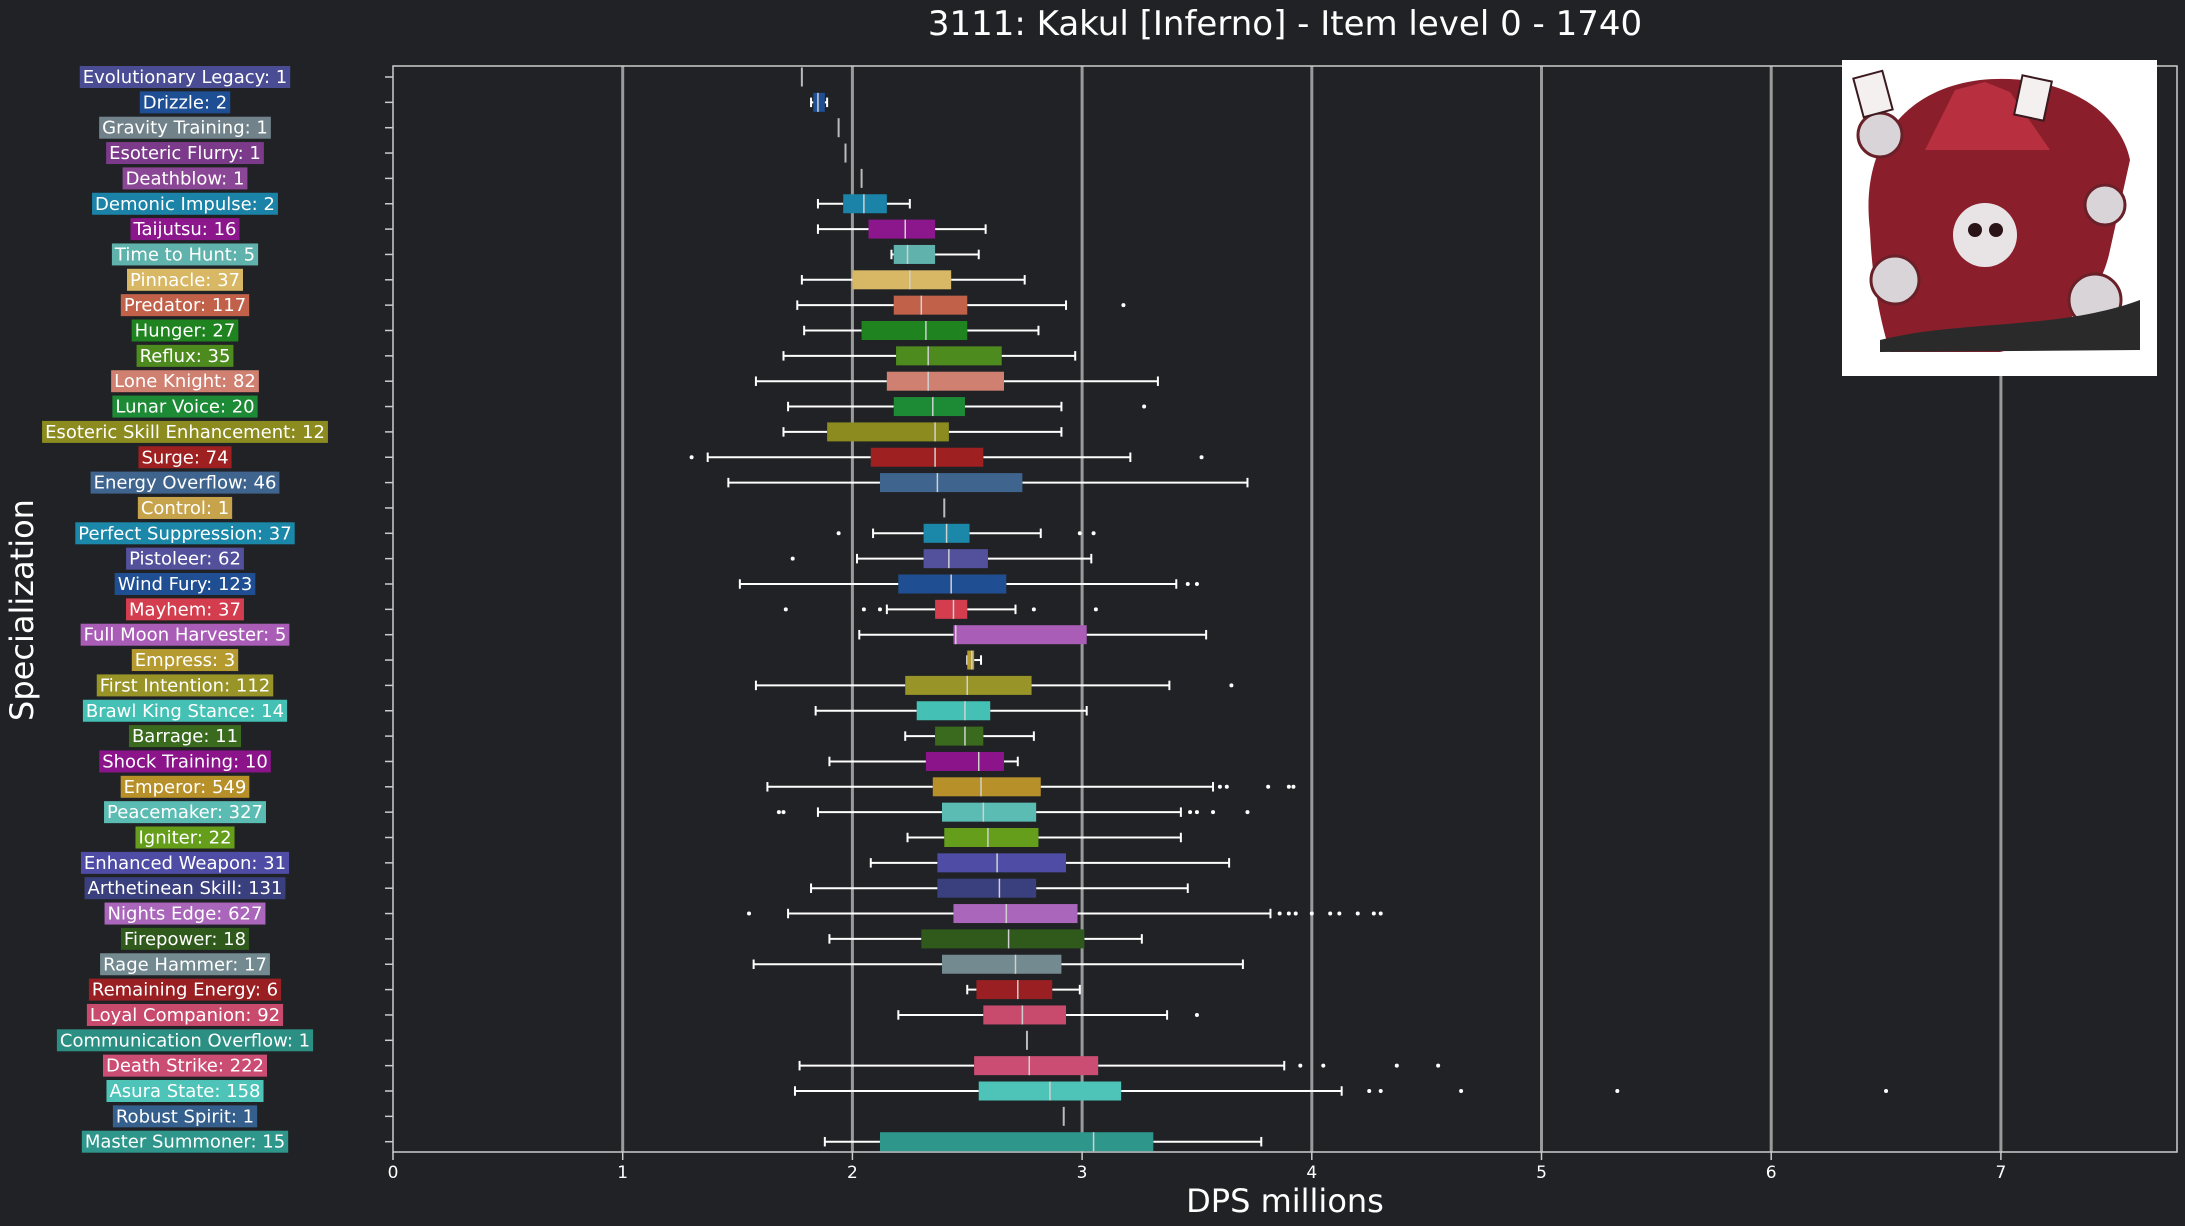 This screenshot has width=2185, height=1226. Describe the element at coordinates (852, 1173) in the screenshot. I see `x-tick-label: 2` at that location.